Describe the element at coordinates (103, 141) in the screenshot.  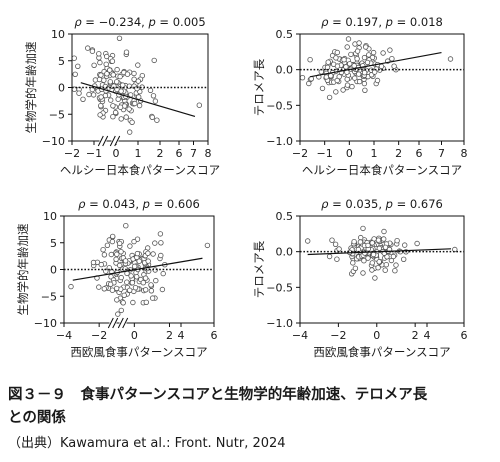
I see `axis-break-gap` at that location.